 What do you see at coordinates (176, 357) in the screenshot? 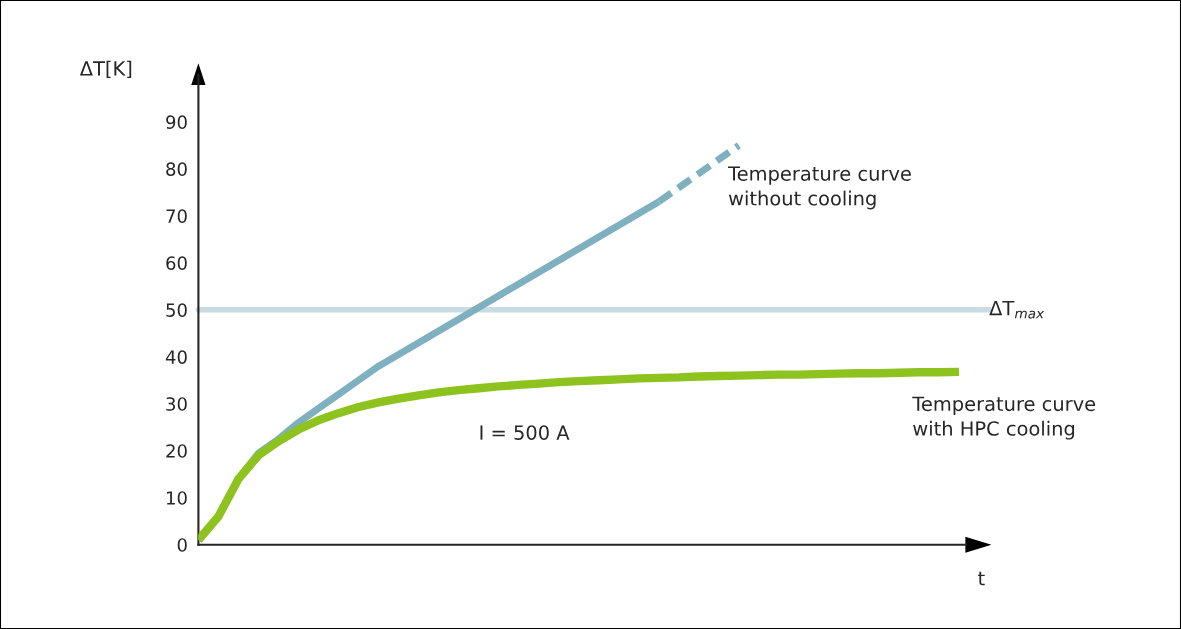
I see `y-tick-label: 40` at bounding box center [176, 357].